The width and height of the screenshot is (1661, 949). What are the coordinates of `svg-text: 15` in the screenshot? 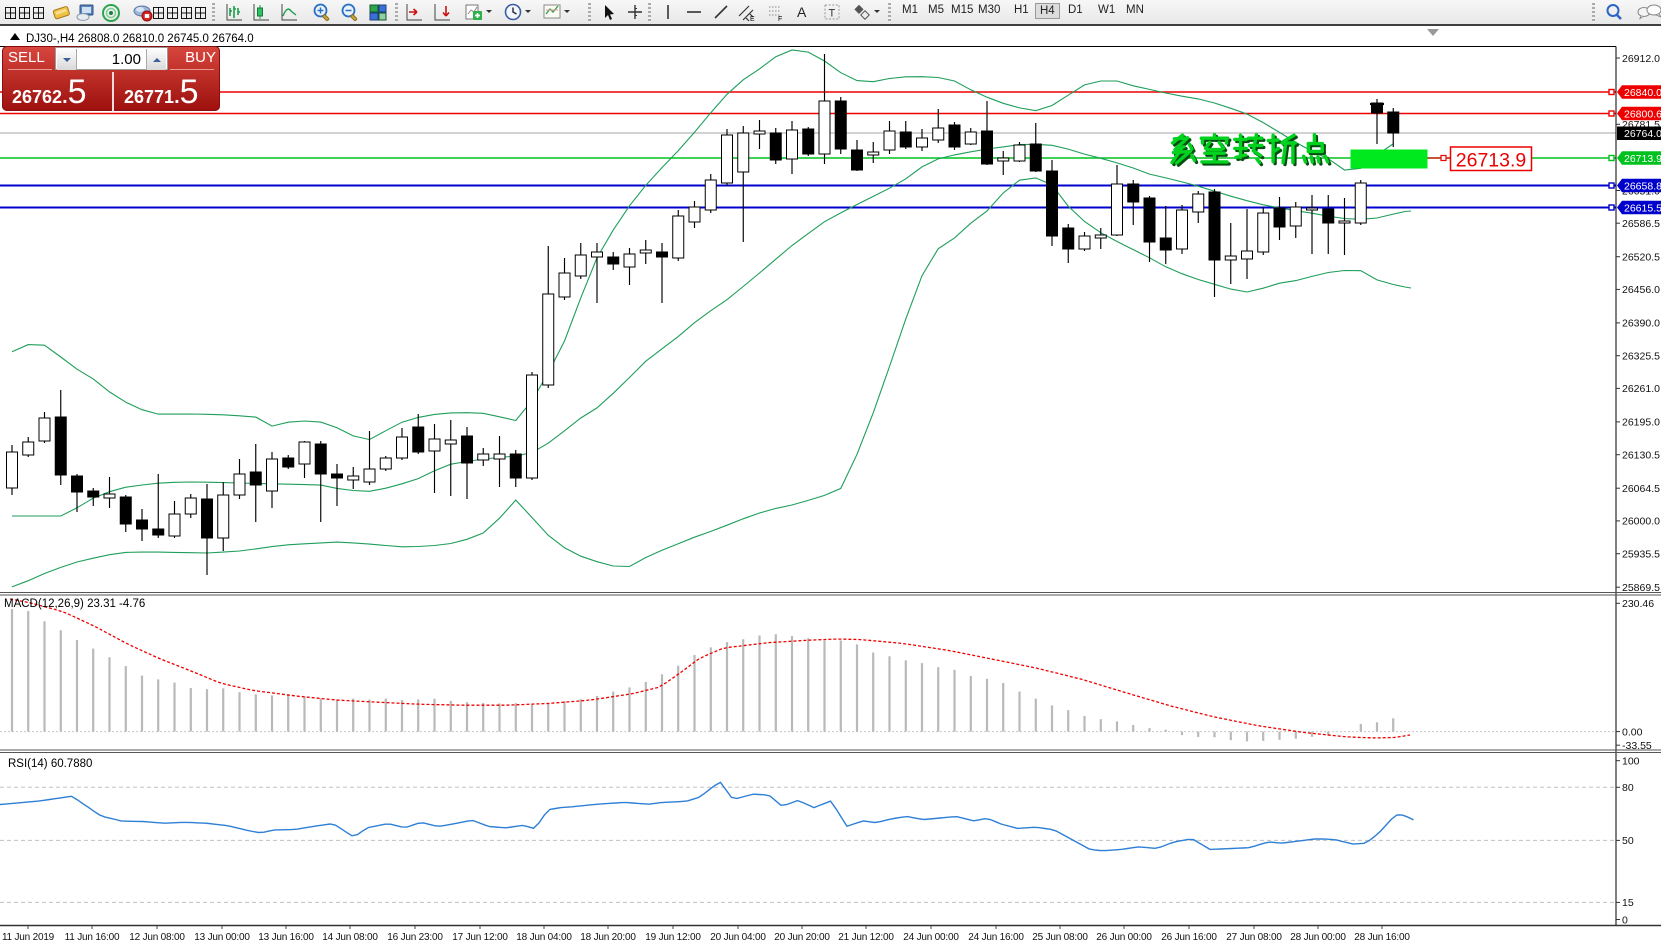 It's located at (1628, 903).